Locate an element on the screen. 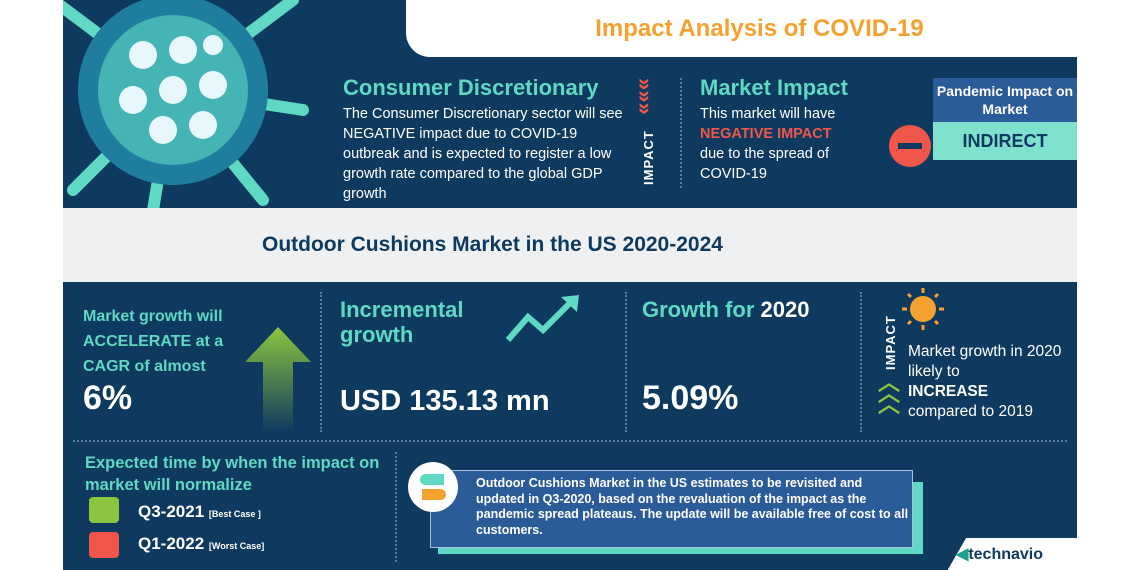  pandemic-impact-value: INDIRECT is located at coordinates (1005, 141).